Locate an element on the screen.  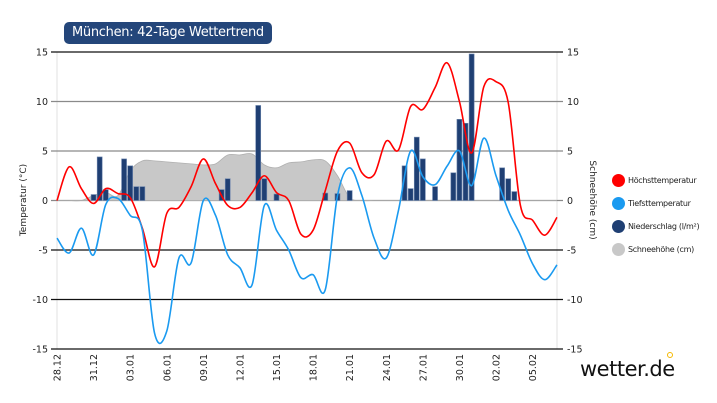
y-tick-label-right: 15 is located at coordinates (573, 53).